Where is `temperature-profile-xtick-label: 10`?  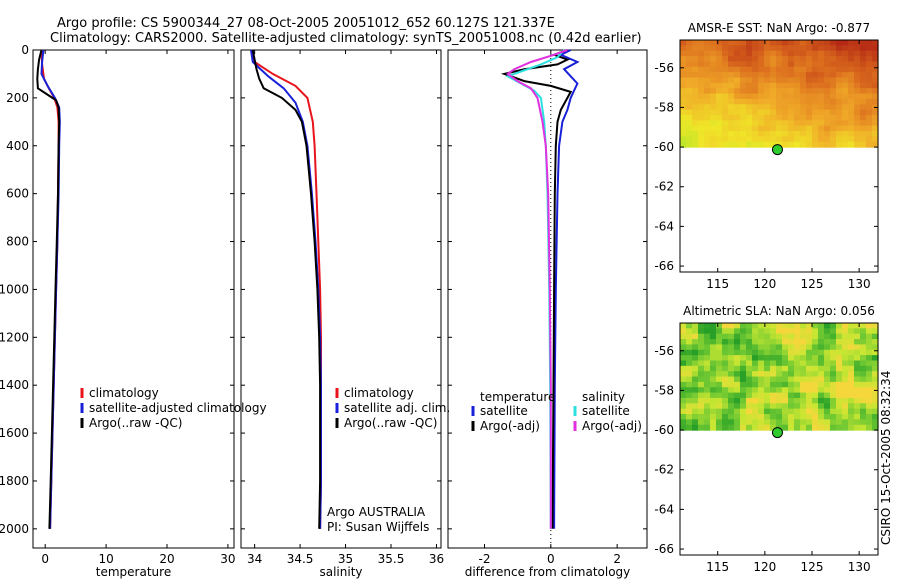 temperature-profile-xtick-label: 10 is located at coordinates (105, 559).